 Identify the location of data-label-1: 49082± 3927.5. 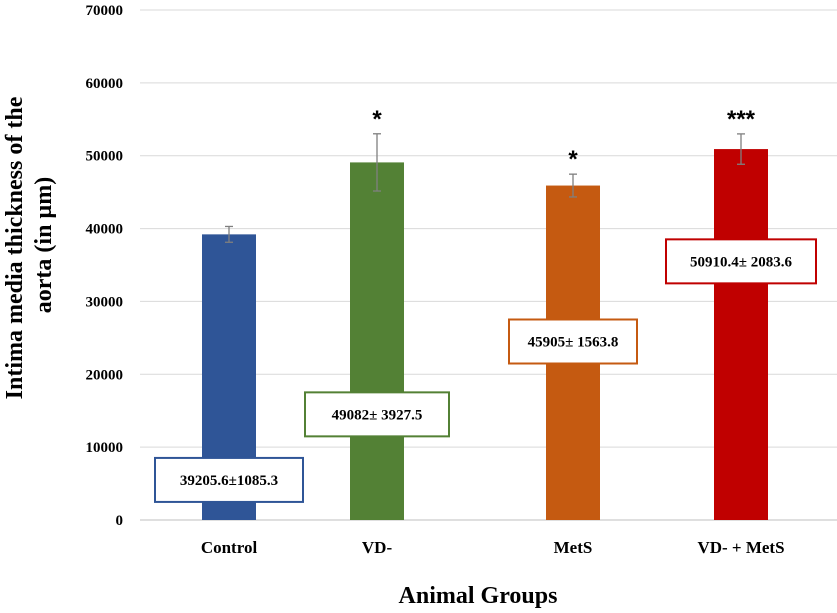
(377, 415).